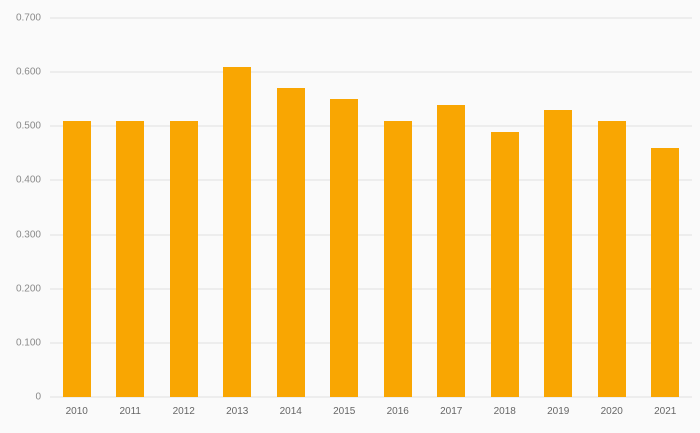 This screenshot has width=700, height=433. Describe the element at coordinates (28, 343) in the screenshot. I see `y-tick-label: 0.100` at that location.